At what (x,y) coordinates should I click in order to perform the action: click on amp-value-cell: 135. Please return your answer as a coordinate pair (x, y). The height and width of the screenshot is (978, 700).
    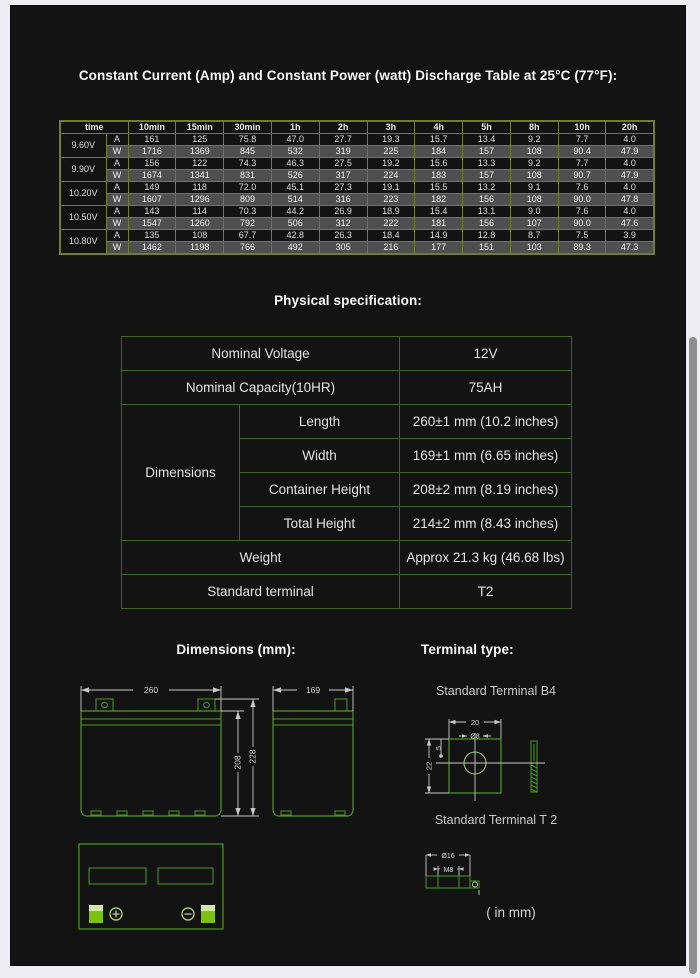
    Looking at the image, I should click on (152, 235).